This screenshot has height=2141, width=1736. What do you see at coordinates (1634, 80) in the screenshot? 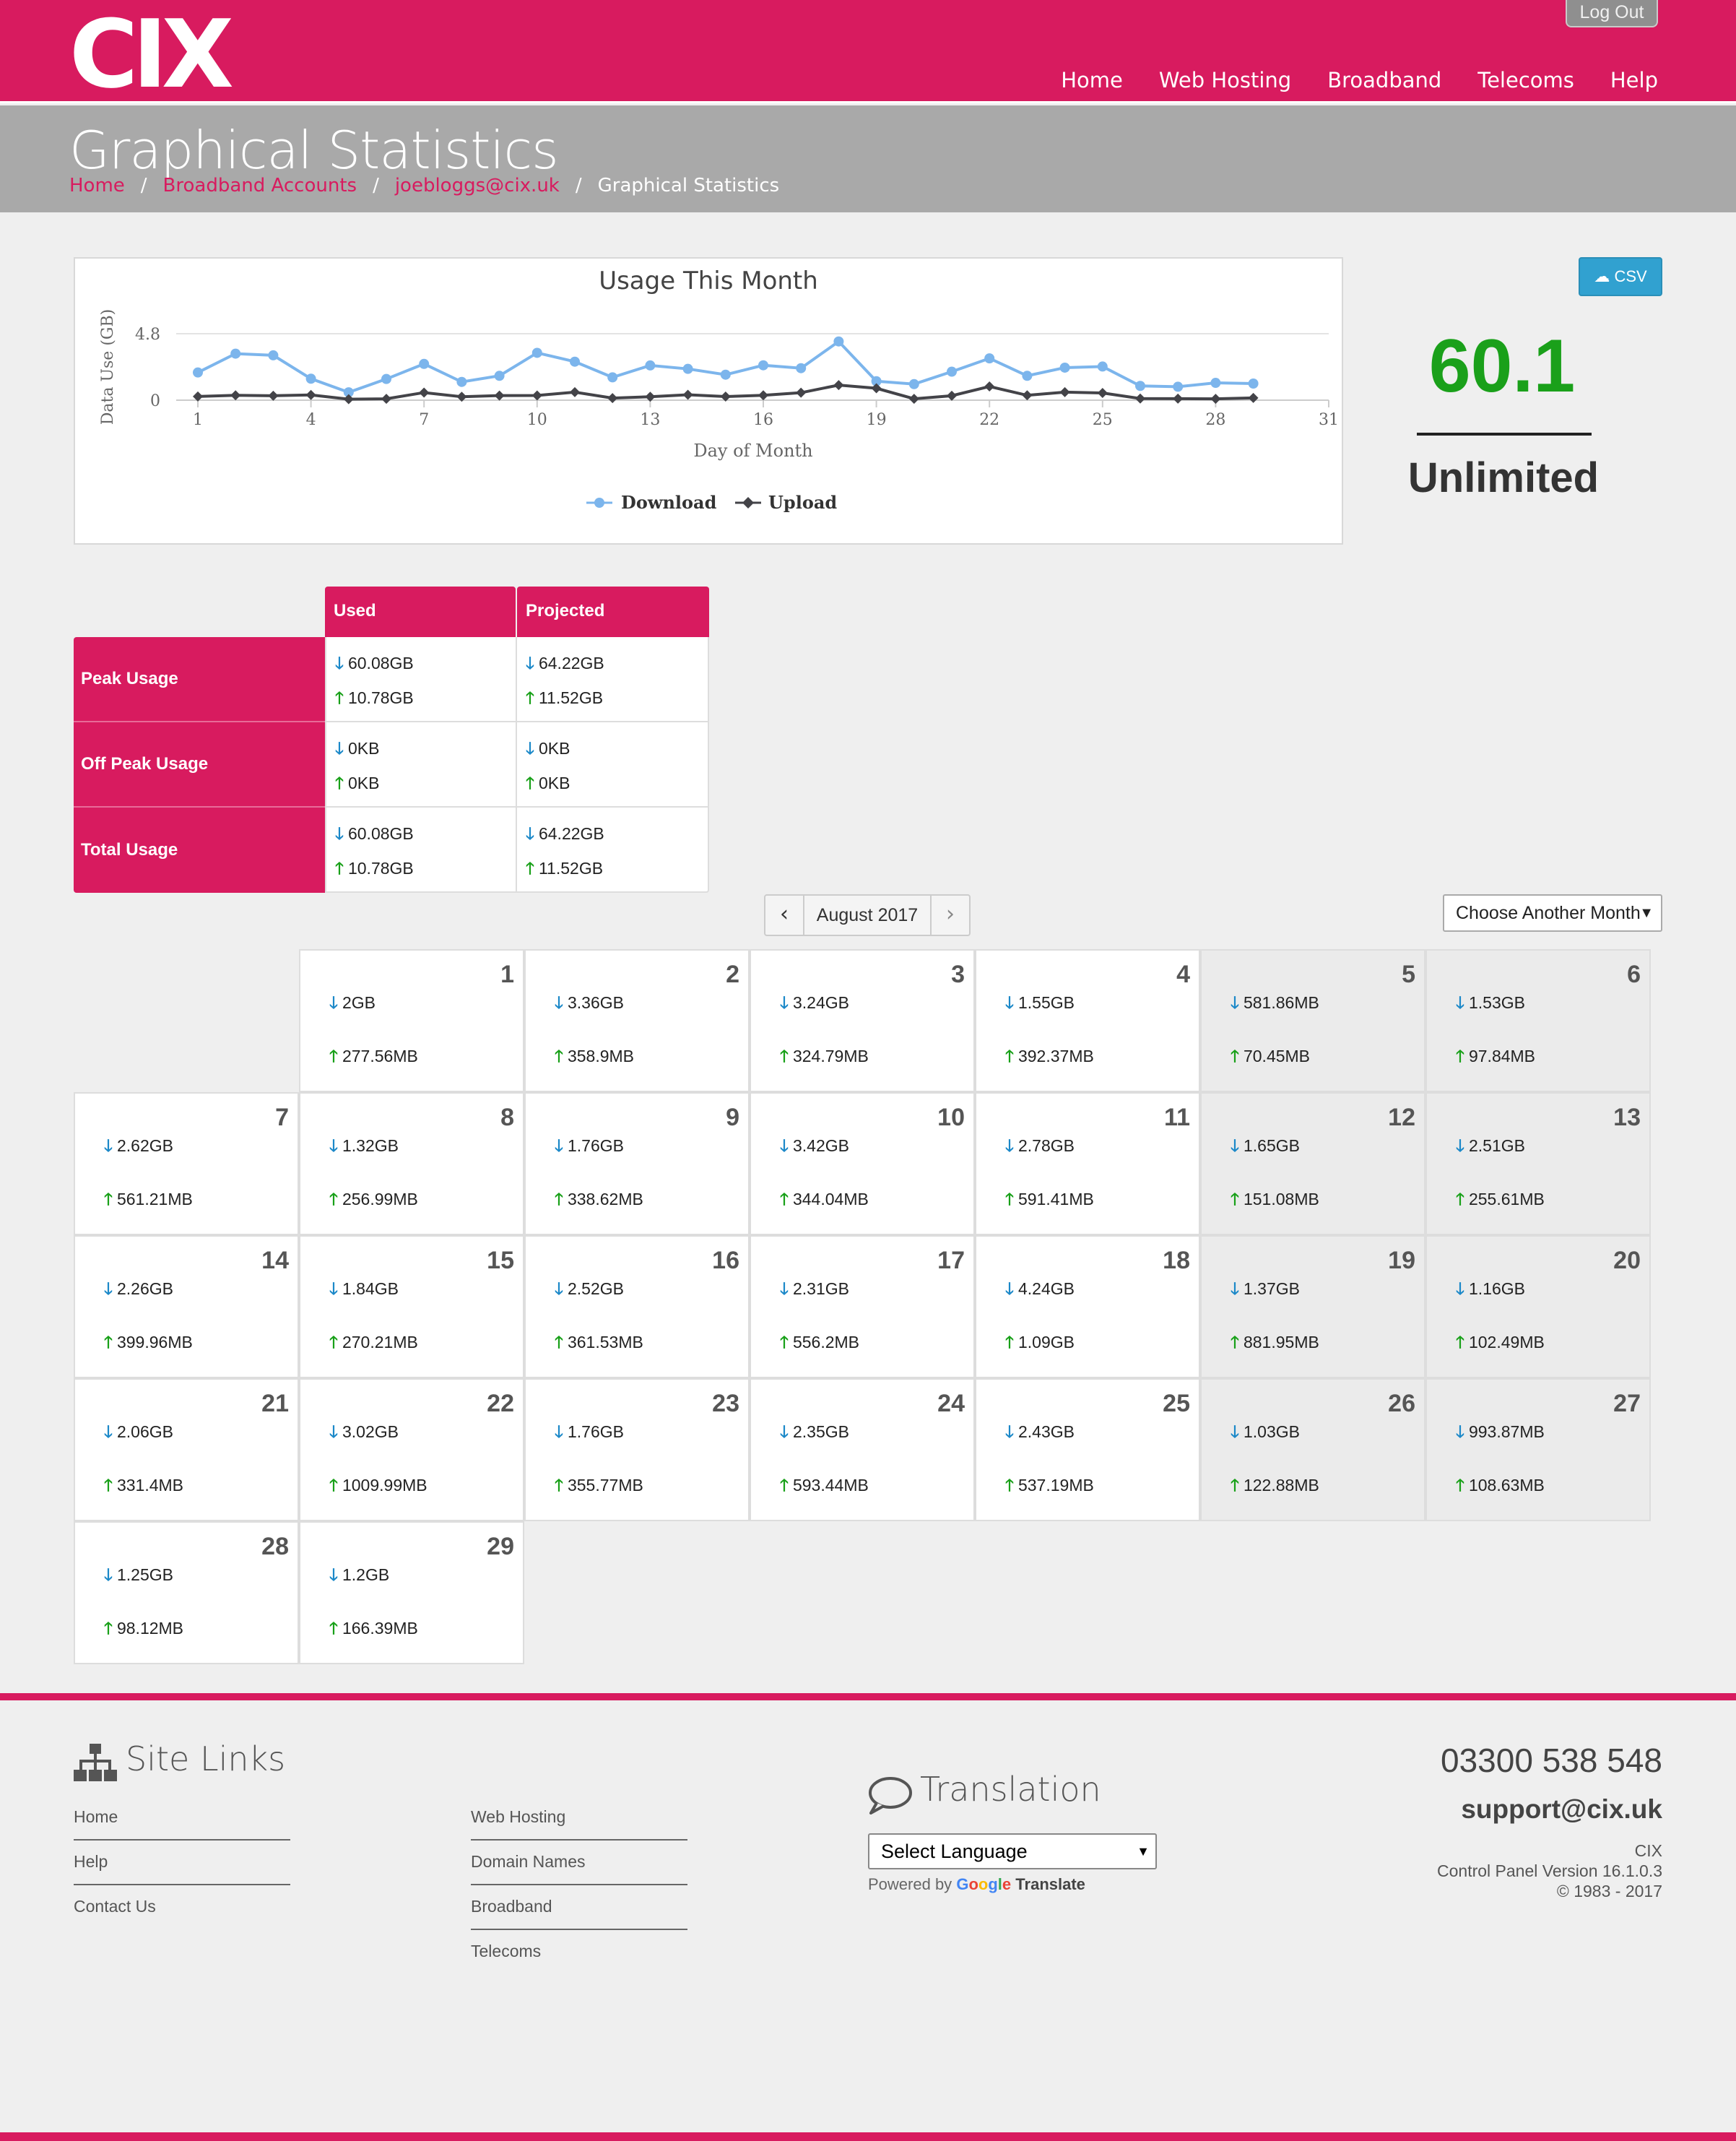
I see `nav-help: Help` at bounding box center [1634, 80].